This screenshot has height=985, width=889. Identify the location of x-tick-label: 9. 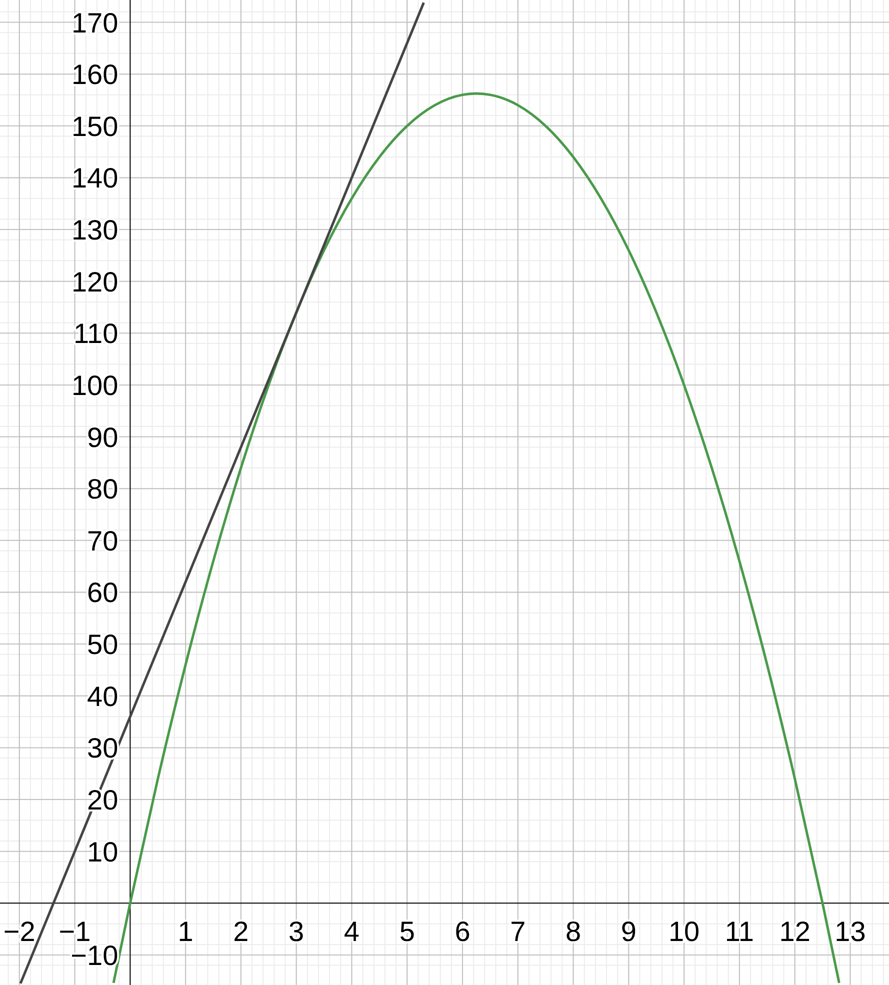
(628, 932).